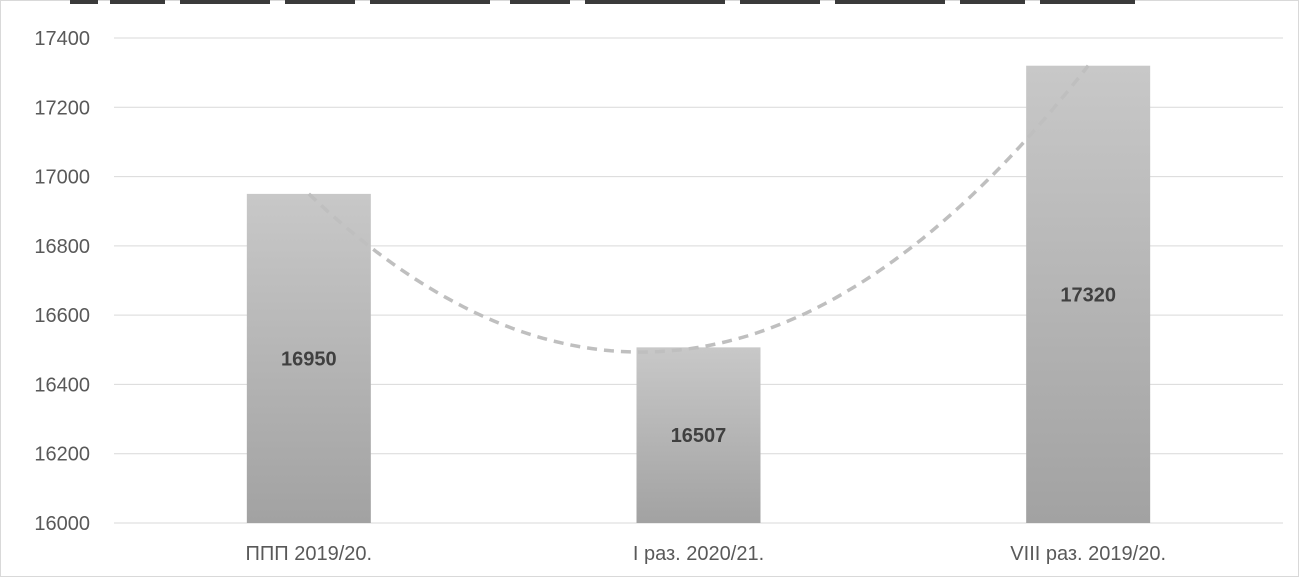 The height and width of the screenshot is (582, 1300). I want to click on data-label: 16507, so click(699, 436).